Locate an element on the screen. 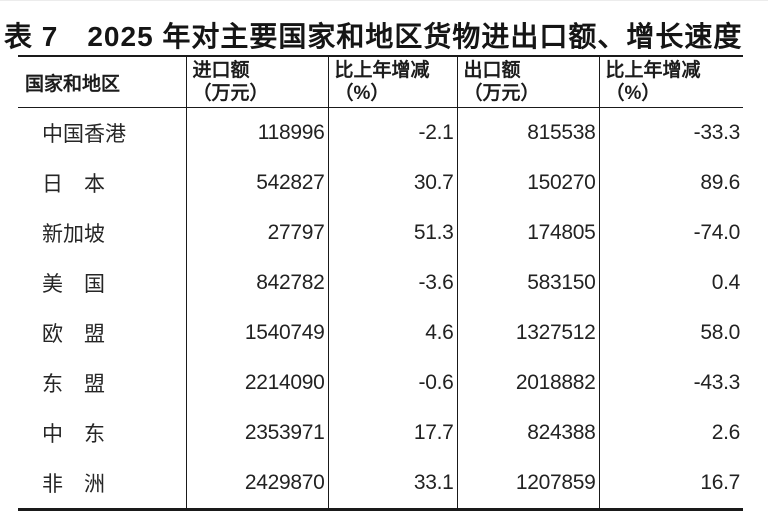 This screenshot has height=524, width=768. header-import-change: 比上年增减 （%） is located at coordinates (392, 82).